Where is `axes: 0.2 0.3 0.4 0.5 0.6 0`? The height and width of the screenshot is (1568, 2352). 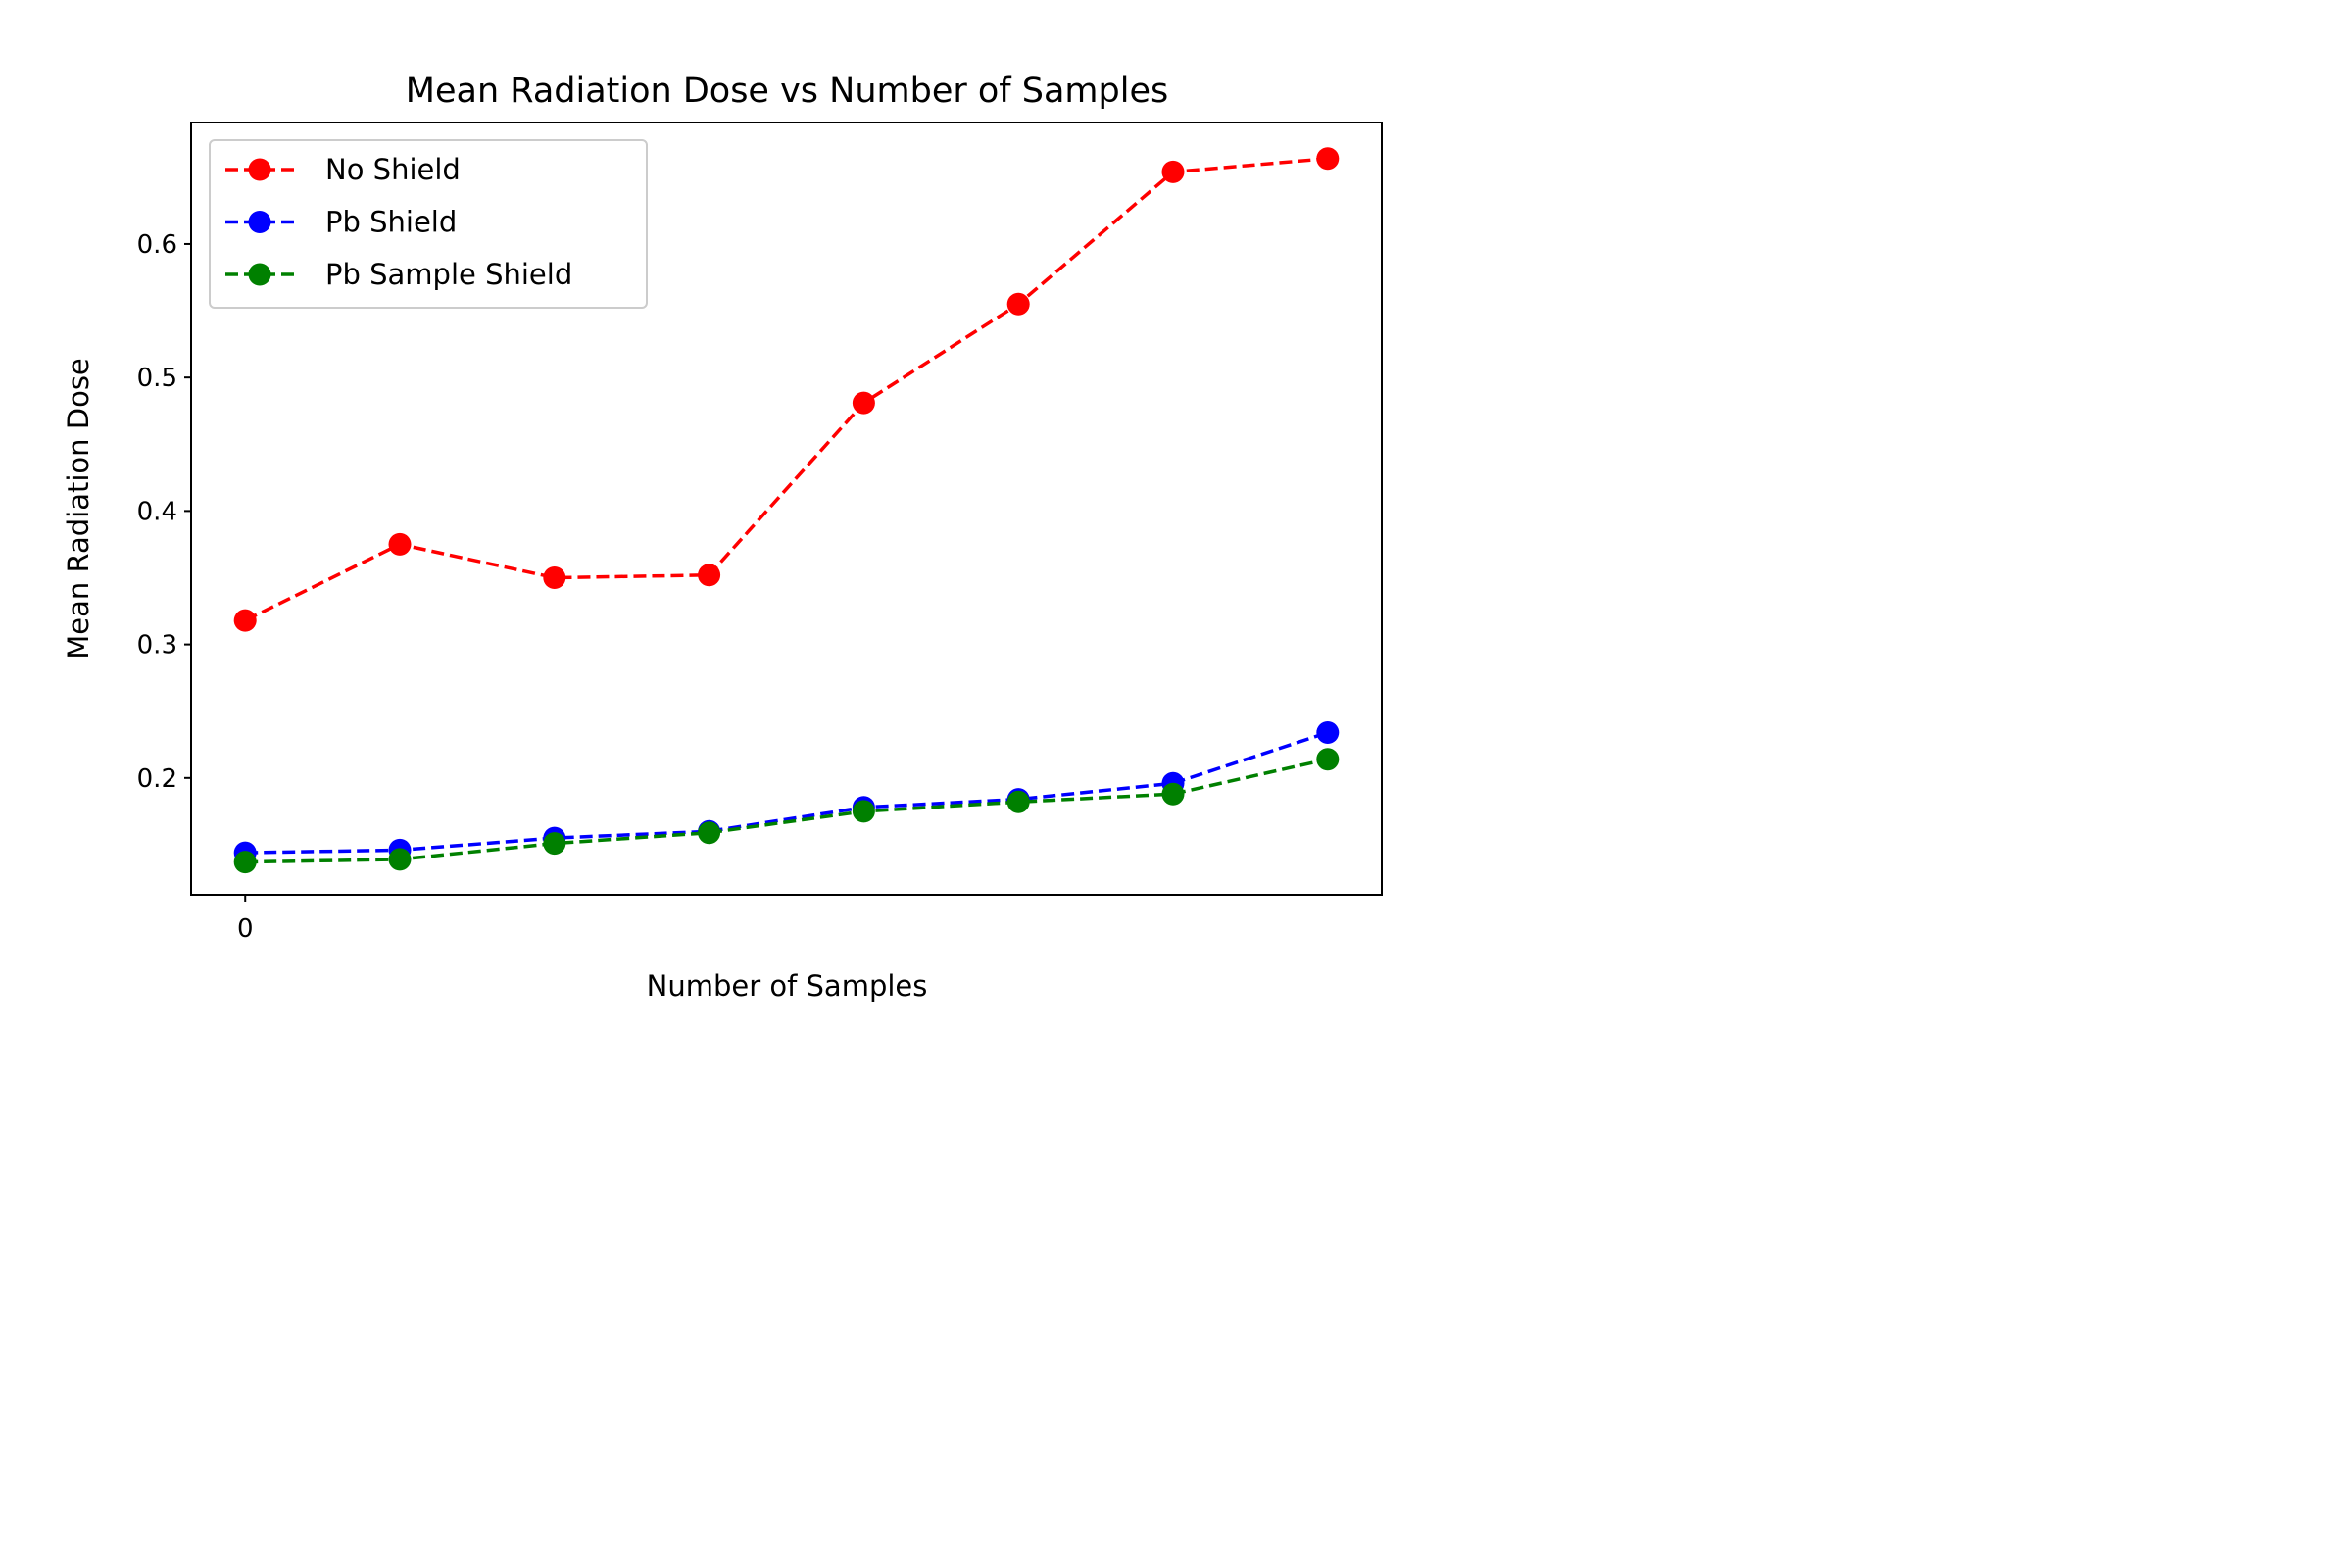 axes: 0.2 0.3 0.4 0.5 0.6 0 is located at coordinates (195, 587).